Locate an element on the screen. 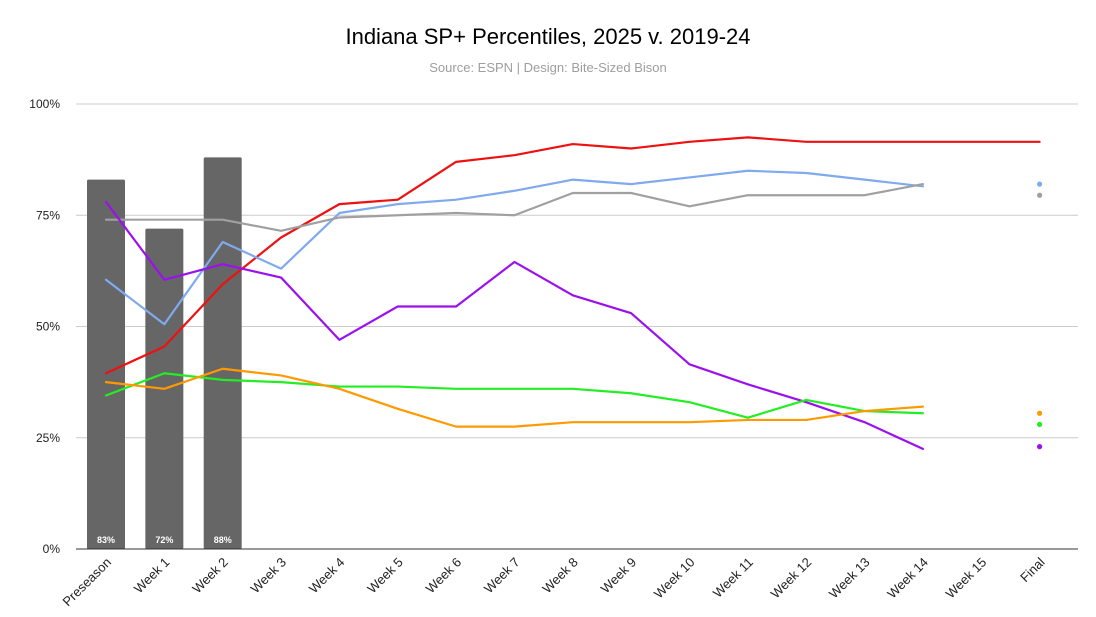  x-tick-label: Week 13 is located at coordinates (849, 578).